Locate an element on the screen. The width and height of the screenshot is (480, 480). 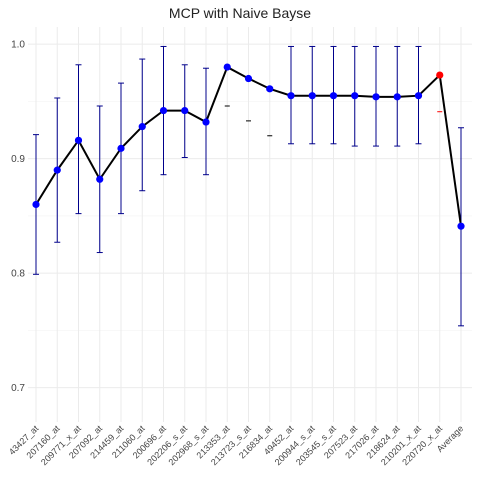
data-point-highlight is located at coordinates (440, 75).